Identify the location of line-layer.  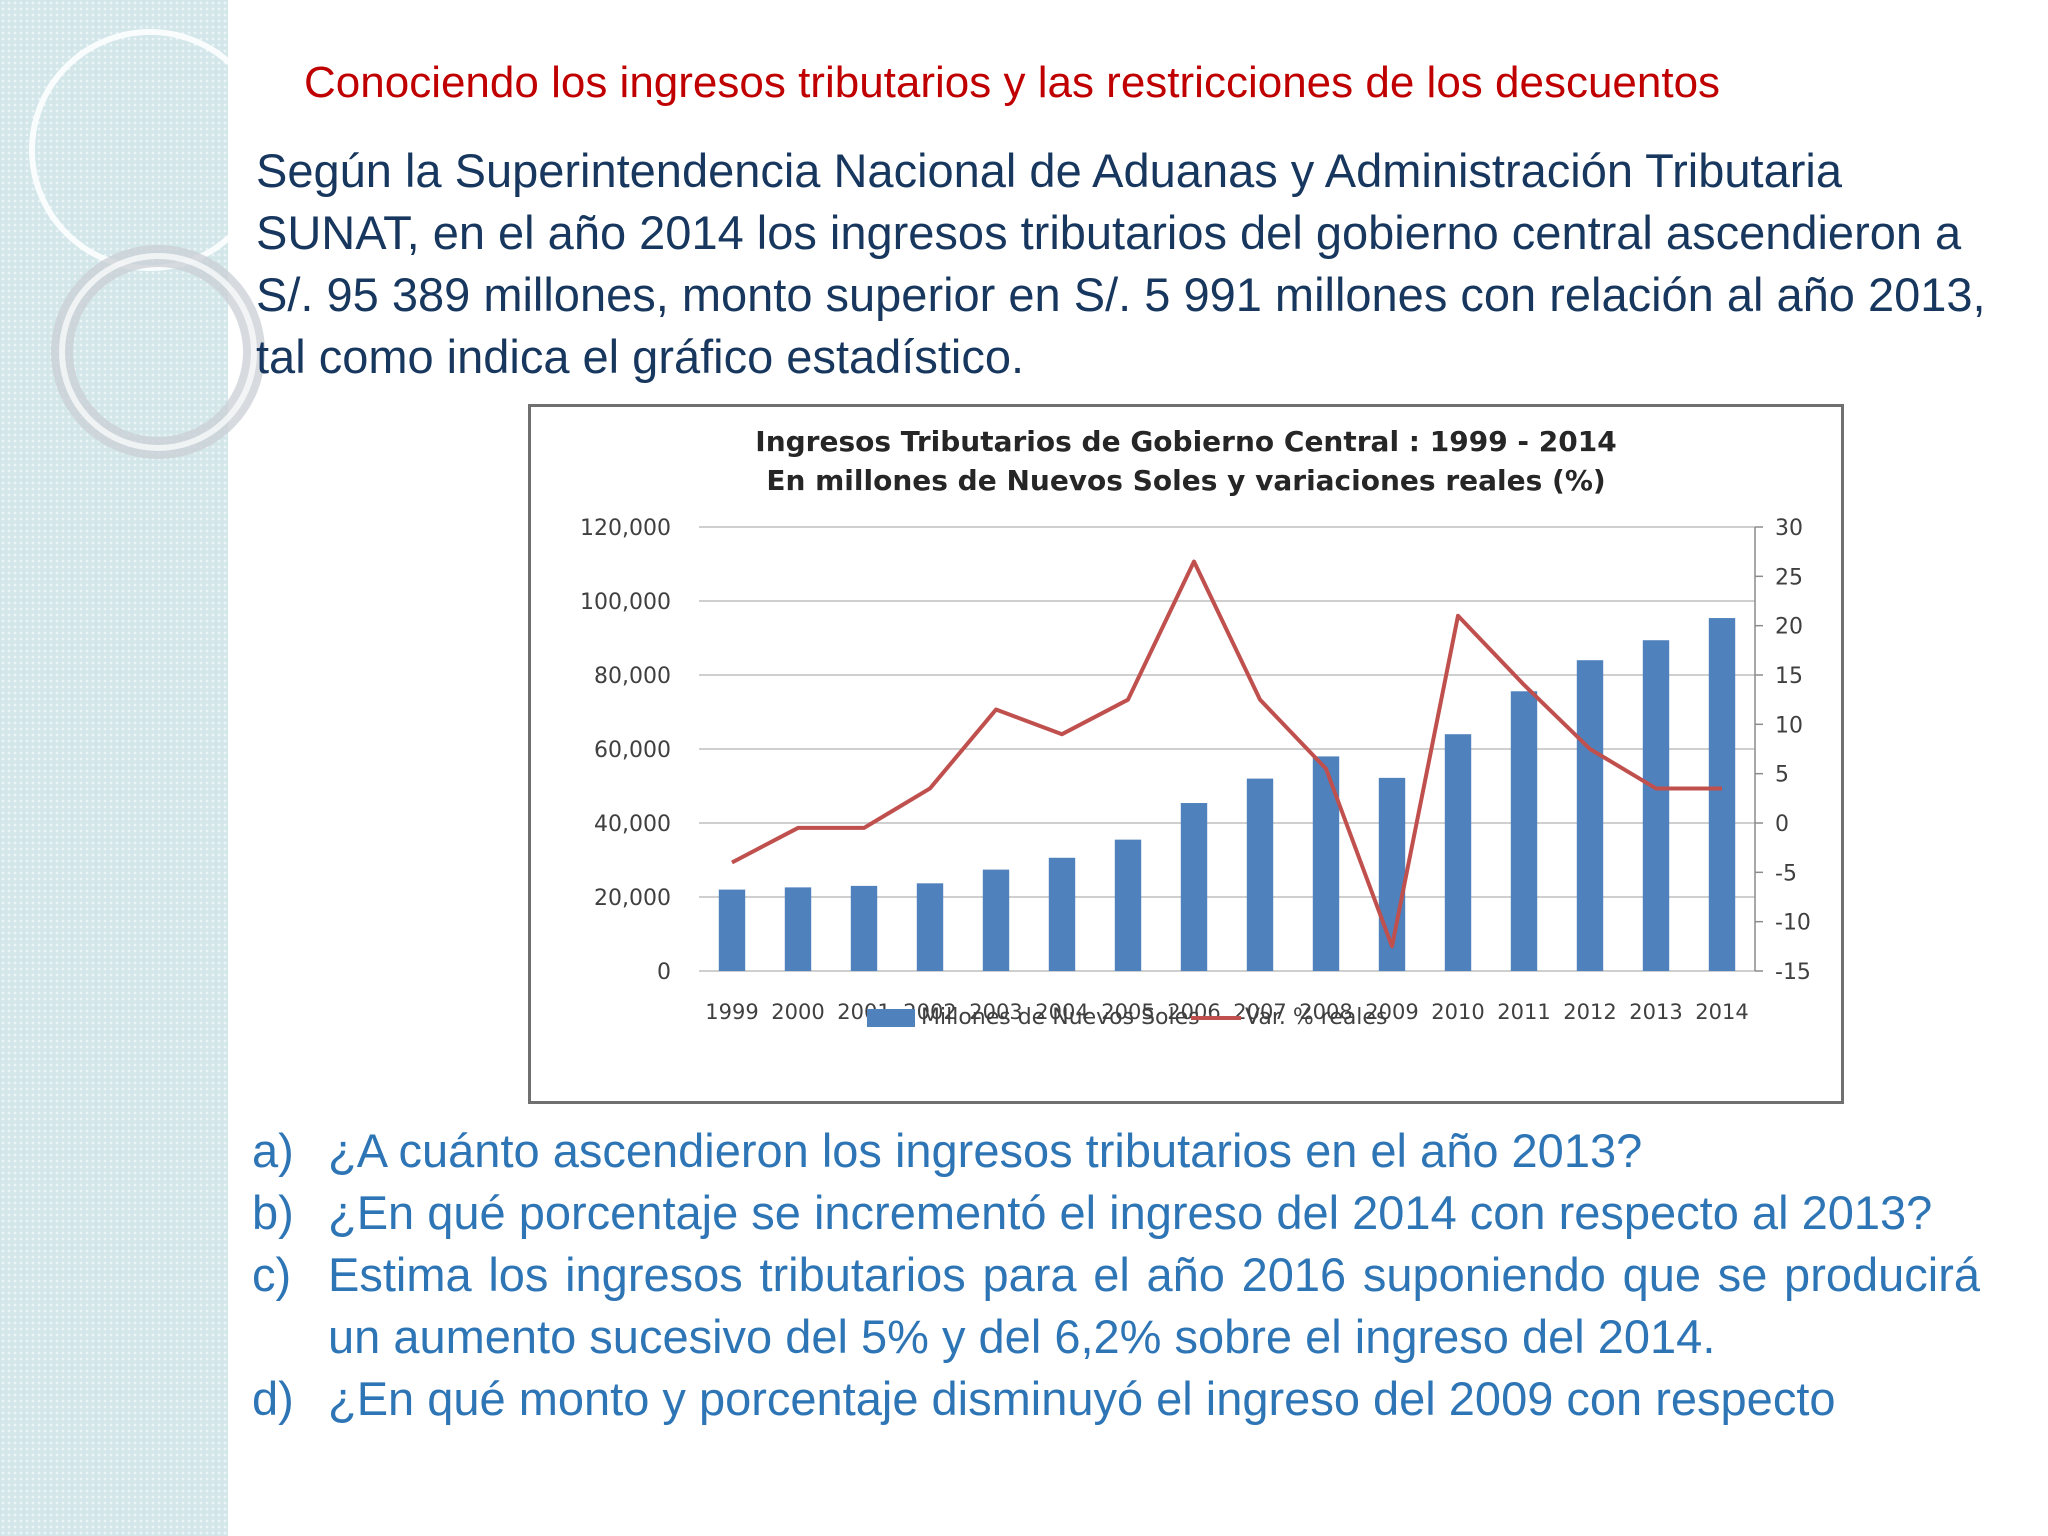
(1226, 754).